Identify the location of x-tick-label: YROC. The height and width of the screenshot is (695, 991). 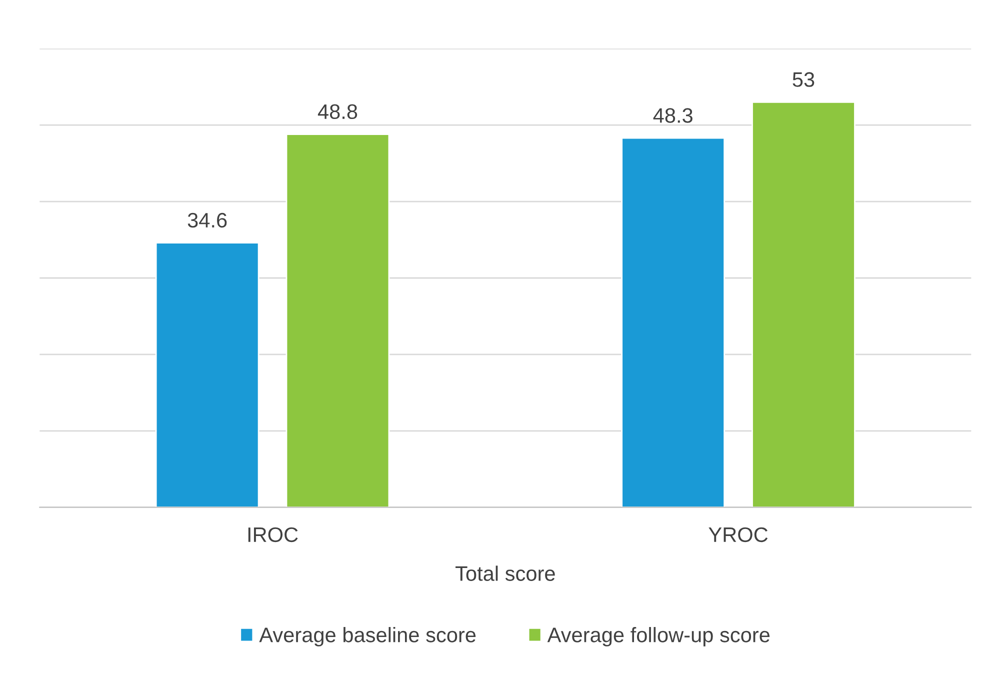
(738, 534).